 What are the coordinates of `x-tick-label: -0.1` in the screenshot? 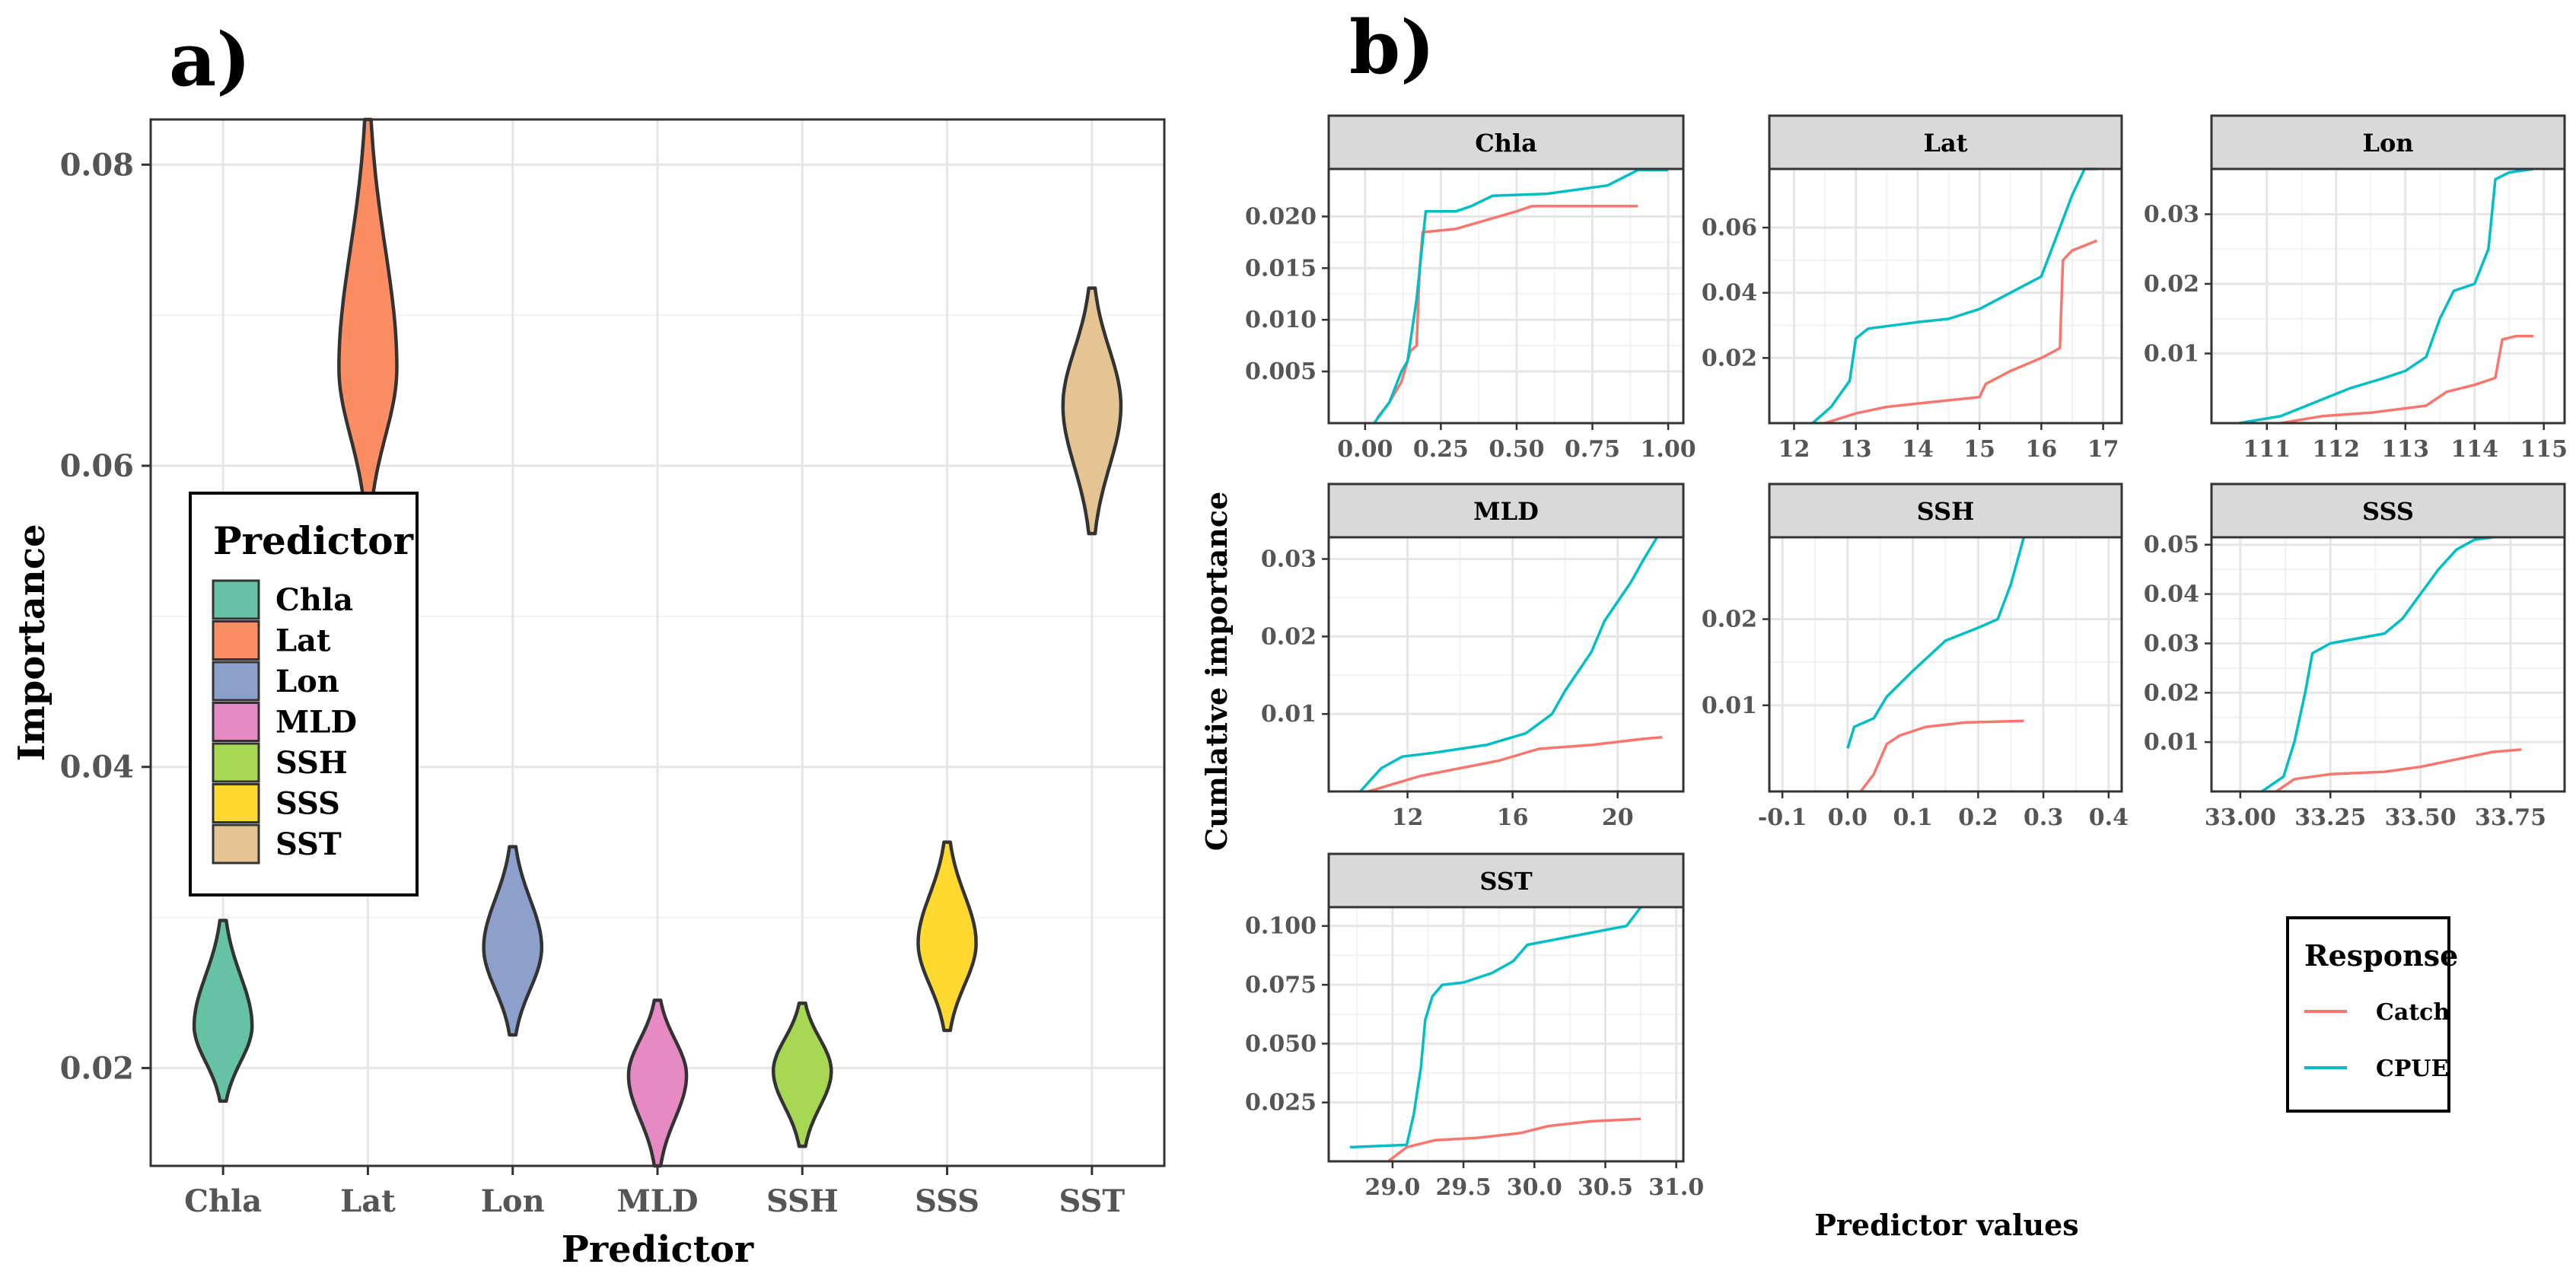 It's located at (1782, 817).